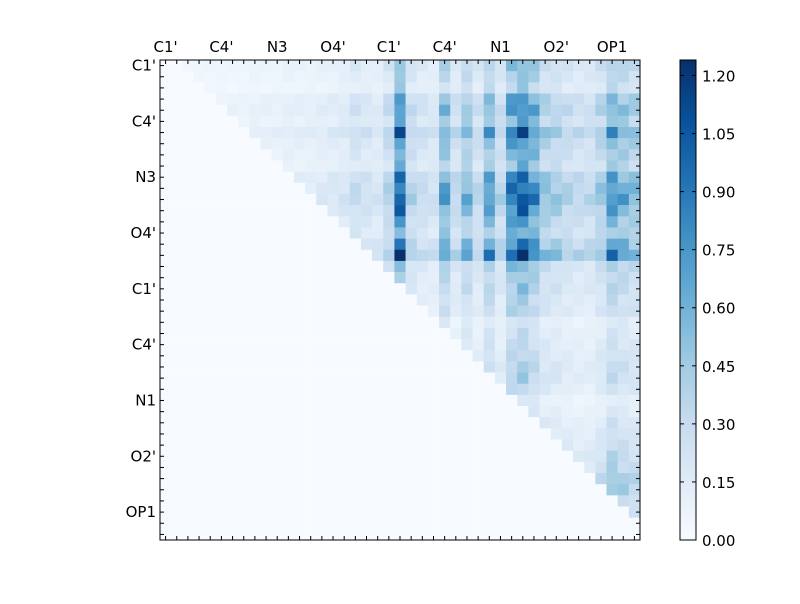 Image resolution: width=800 pixels, height=604 pixels. What do you see at coordinates (500, 47) in the screenshot?
I see `x-tick-label: N1` at bounding box center [500, 47].